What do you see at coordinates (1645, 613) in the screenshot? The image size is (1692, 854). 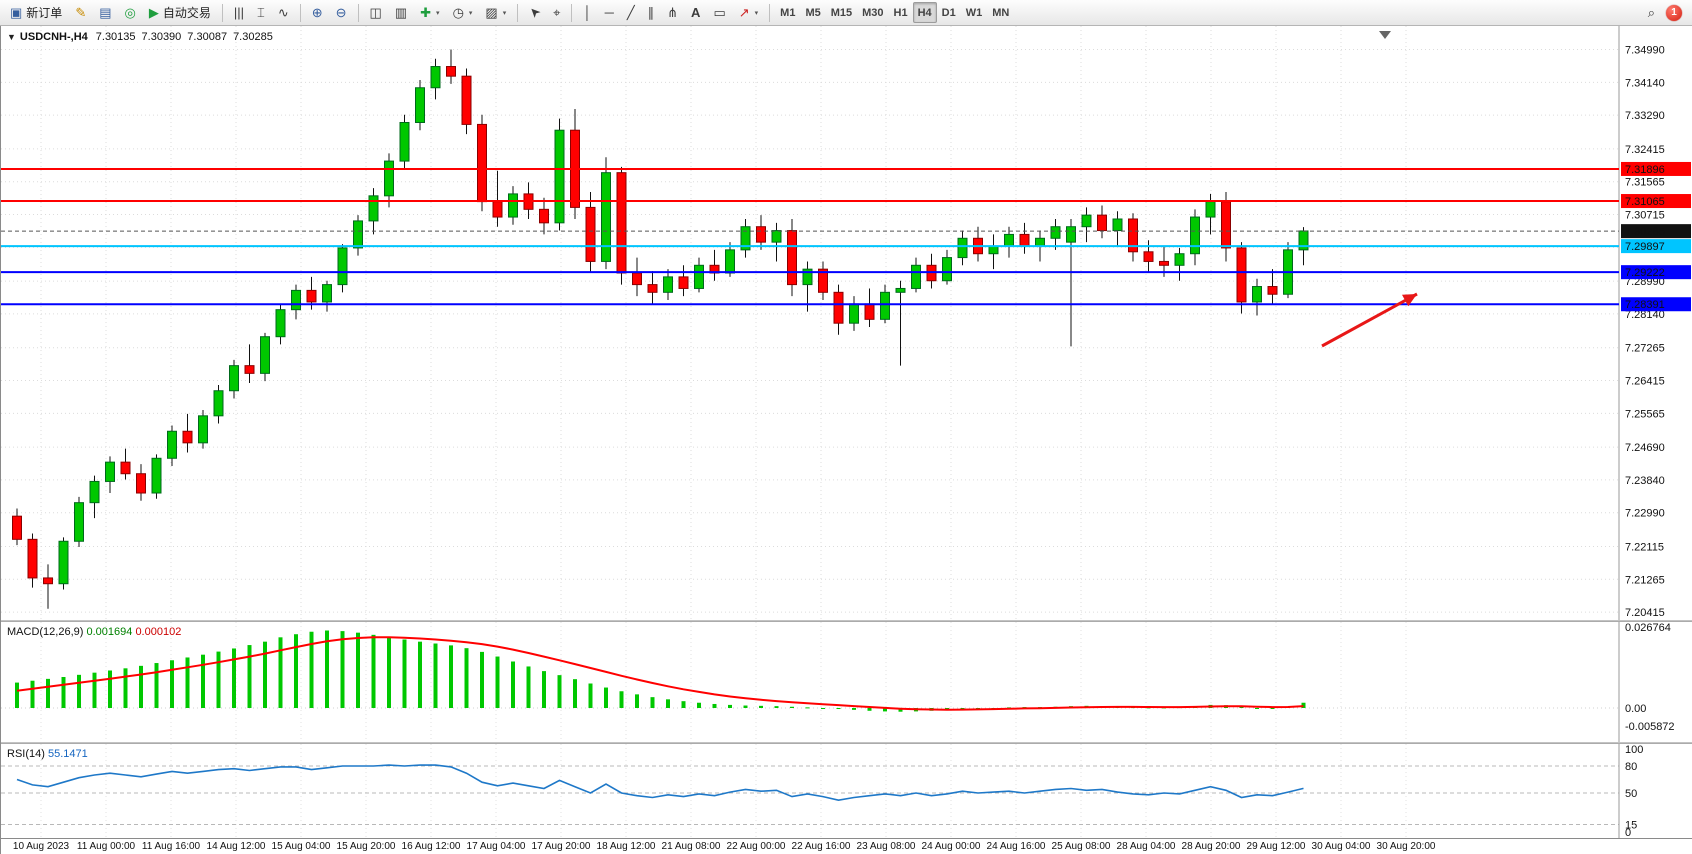 I see `price-axis-label: 7.20415` at bounding box center [1645, 613].